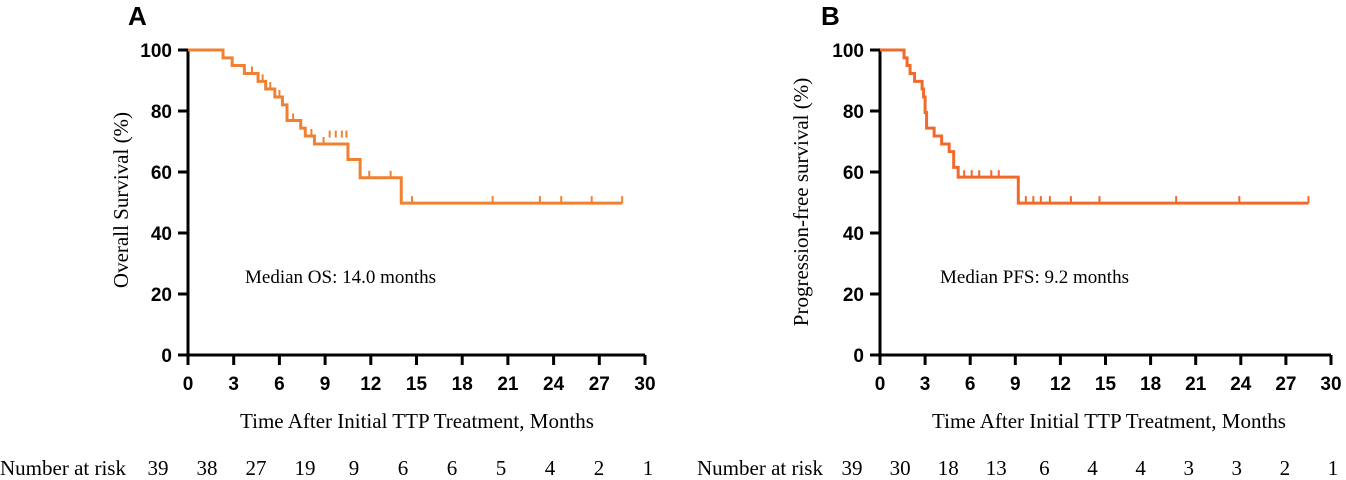 The height and width of the screenshot is (480, 1346). I want to click on x-tick-label-b: 0, so click(880, 384).